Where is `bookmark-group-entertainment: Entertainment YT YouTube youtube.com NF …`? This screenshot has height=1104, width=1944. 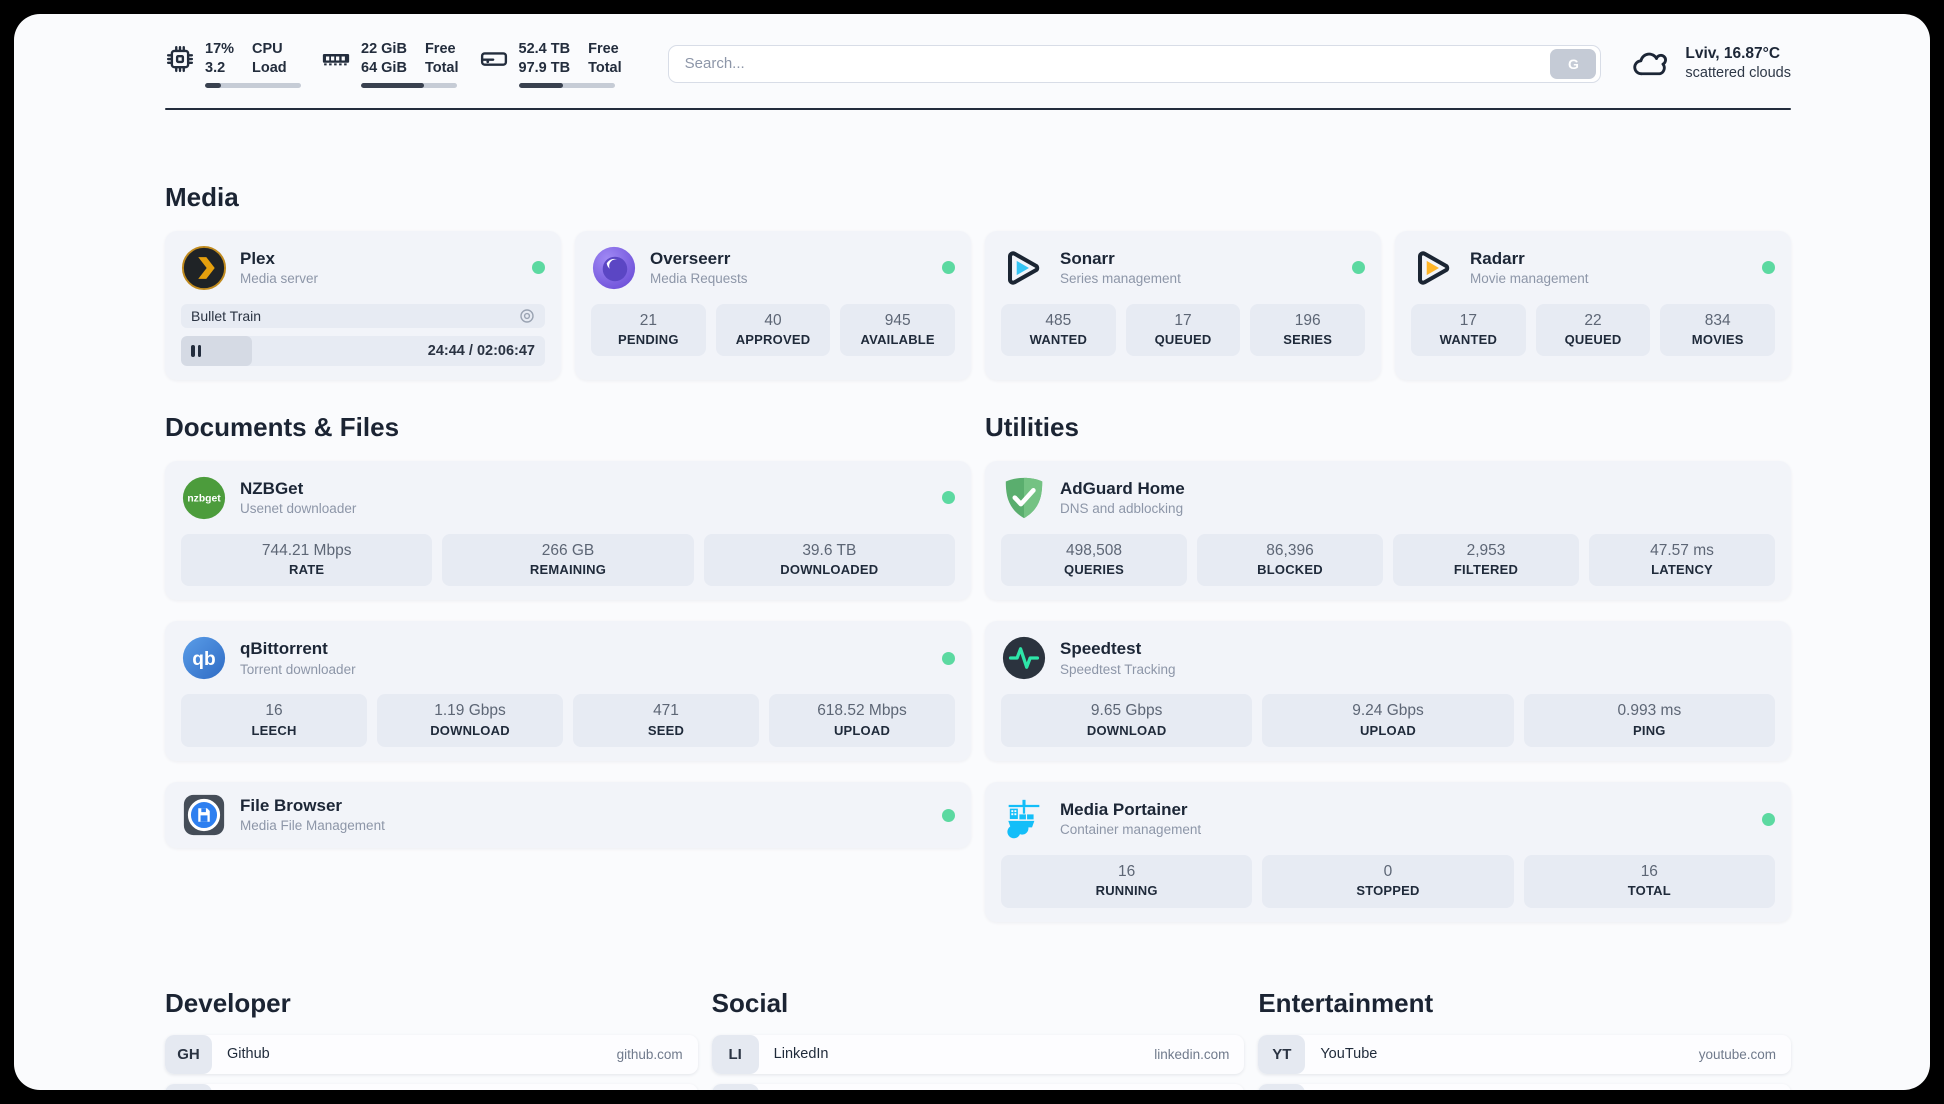
bookmark-group-entertainment: Entertainment YT YouTube youtube.com NF … is located at coordinates (1525, 1039).